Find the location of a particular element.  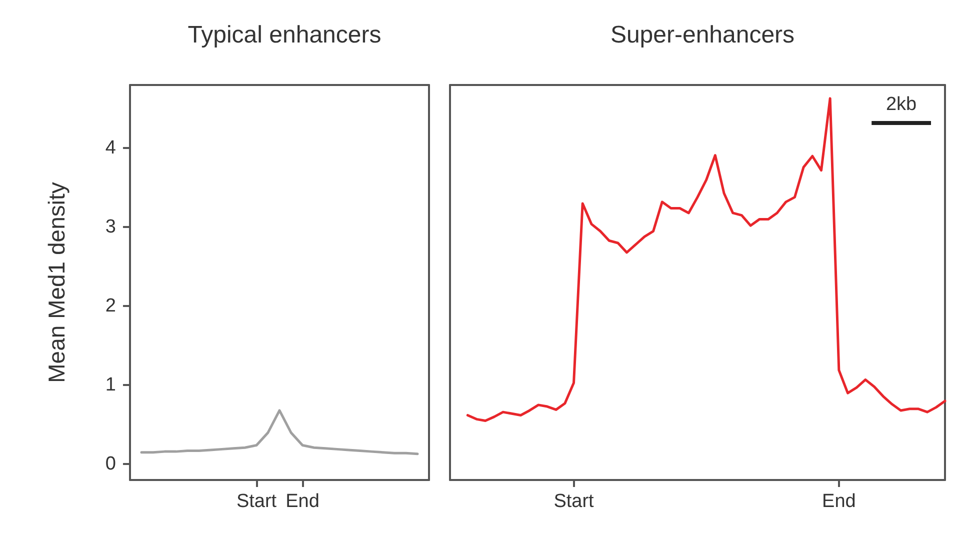

y-tick-label: 1 is located at coordinates (110, 385).